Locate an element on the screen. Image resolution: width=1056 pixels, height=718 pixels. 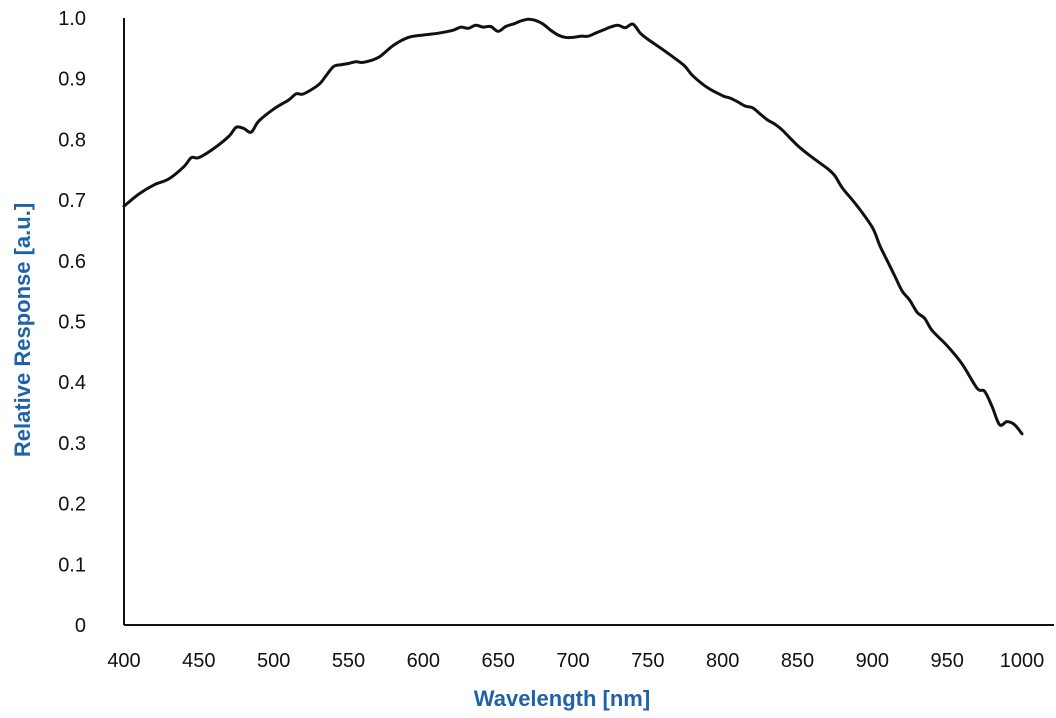
y-tick-label: 0 is located at coordinates (80, 626).